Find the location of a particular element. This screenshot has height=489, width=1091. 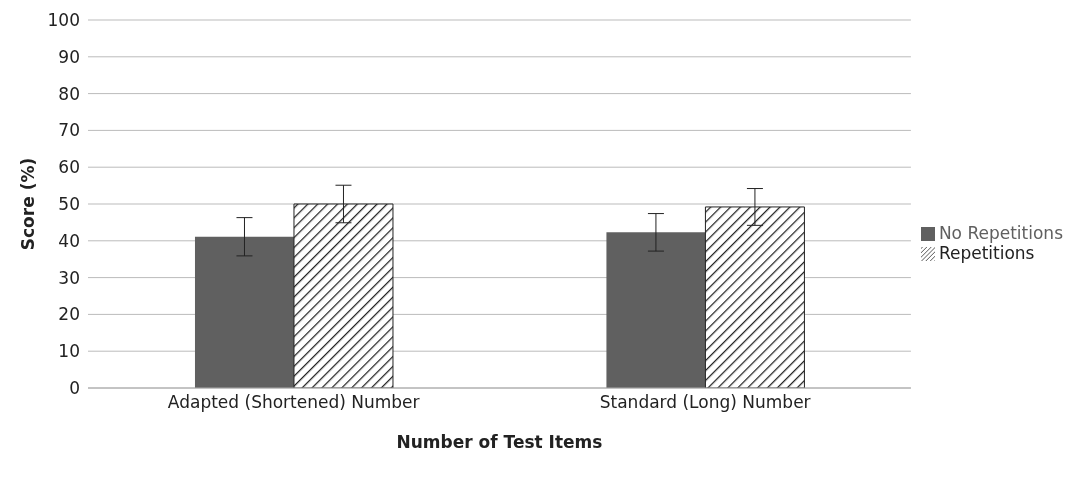

y-tick-label: 60 is located at coordinates (69, 167).